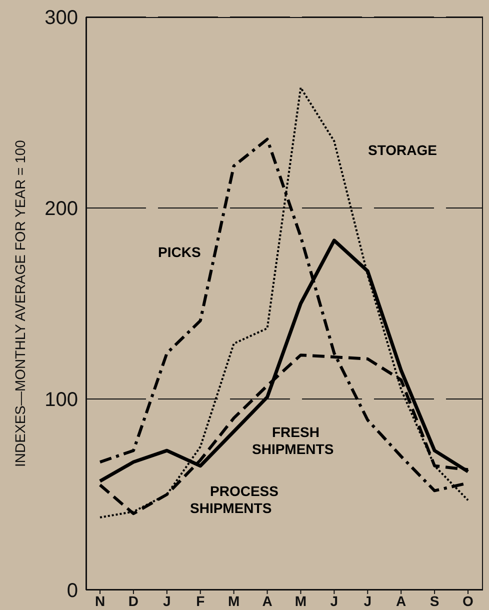 This screenshot has width=489, height=610. Describe the element at coordinates (293, 441) in the screenshot. I see `series-label: FRESH SHIPMENTS` at that location.